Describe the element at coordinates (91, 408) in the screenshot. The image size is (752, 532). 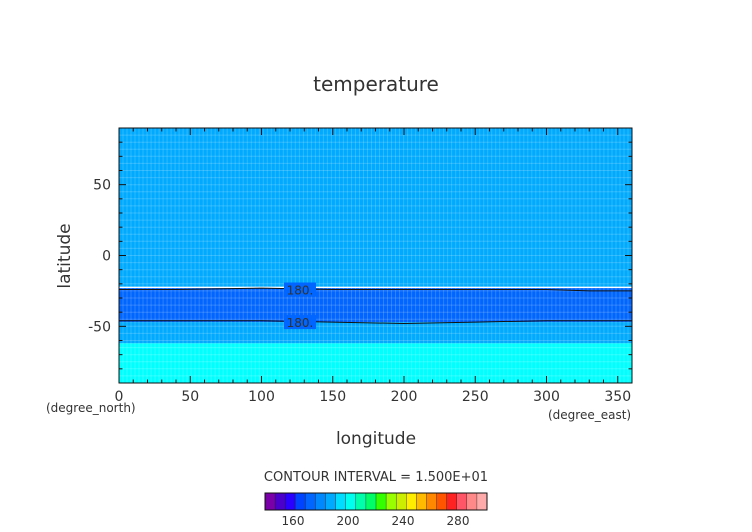
I see `y-unit-label: (degree_north)` at that location.